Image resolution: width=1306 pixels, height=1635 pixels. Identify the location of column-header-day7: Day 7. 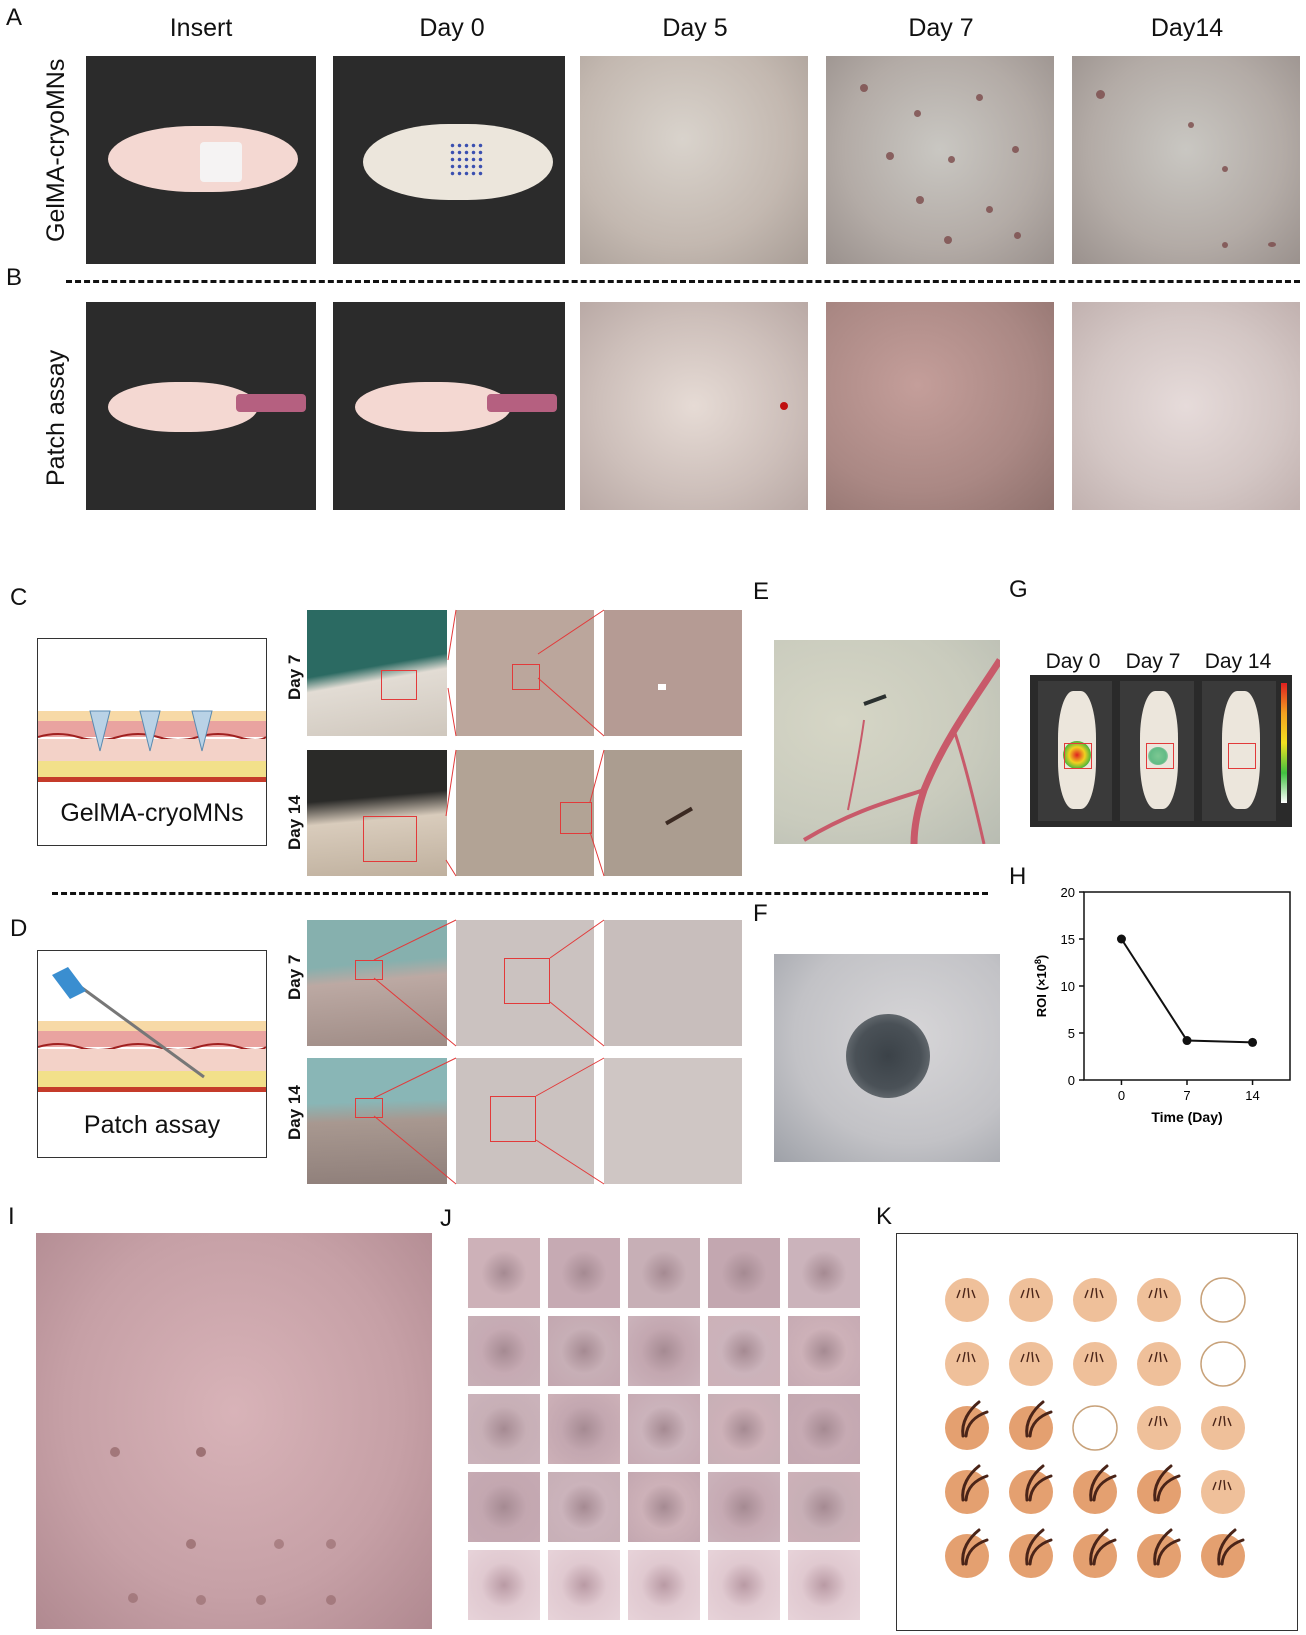
(941, 28).